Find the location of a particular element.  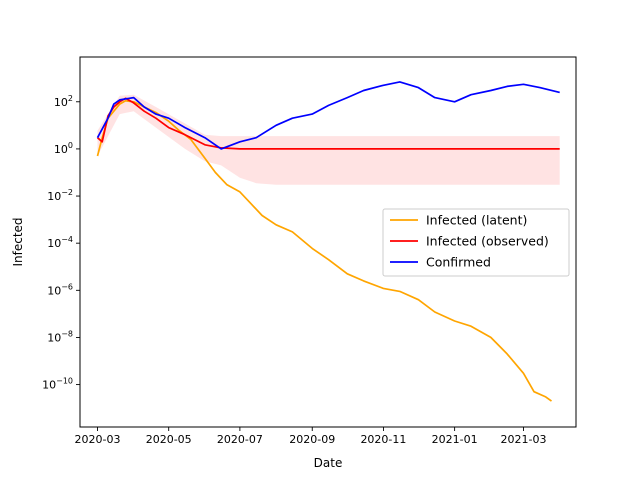

x-tick-label: 2021-03 is located at coordinates (523, 439).